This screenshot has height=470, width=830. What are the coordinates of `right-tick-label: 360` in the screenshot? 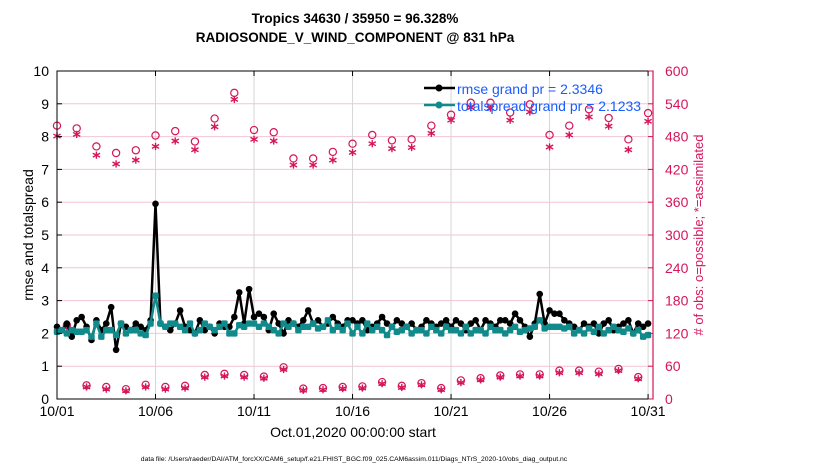 It's located at (677, 202).